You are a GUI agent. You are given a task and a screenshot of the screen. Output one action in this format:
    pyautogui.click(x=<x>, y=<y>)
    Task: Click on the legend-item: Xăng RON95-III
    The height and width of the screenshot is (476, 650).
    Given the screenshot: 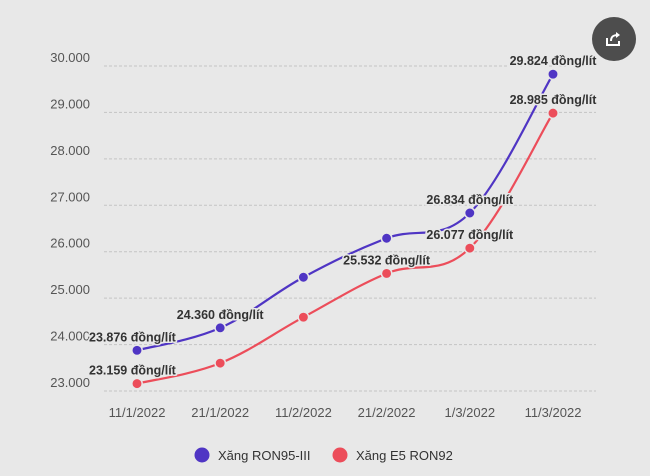 What is the action you would take?
    pyautogui.click(x=252, y=455)
    